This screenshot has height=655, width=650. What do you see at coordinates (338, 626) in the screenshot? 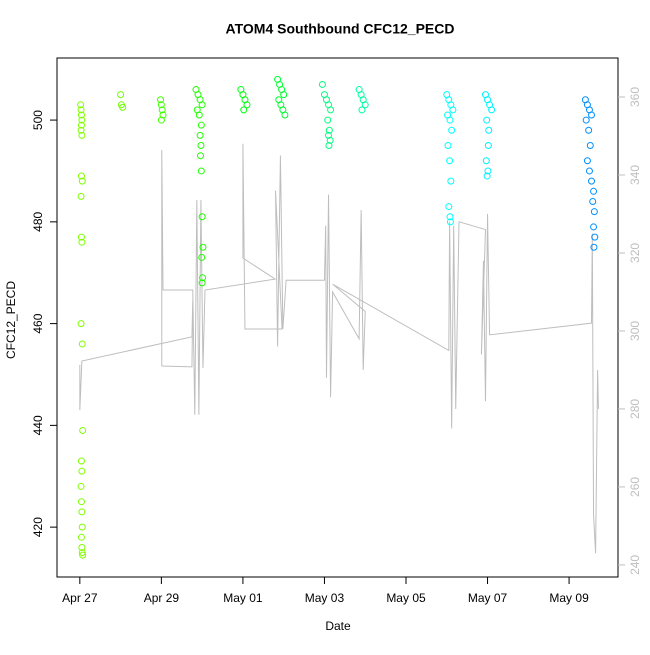
I see `x-axis-title: Date` at bounding box center [338, 626].